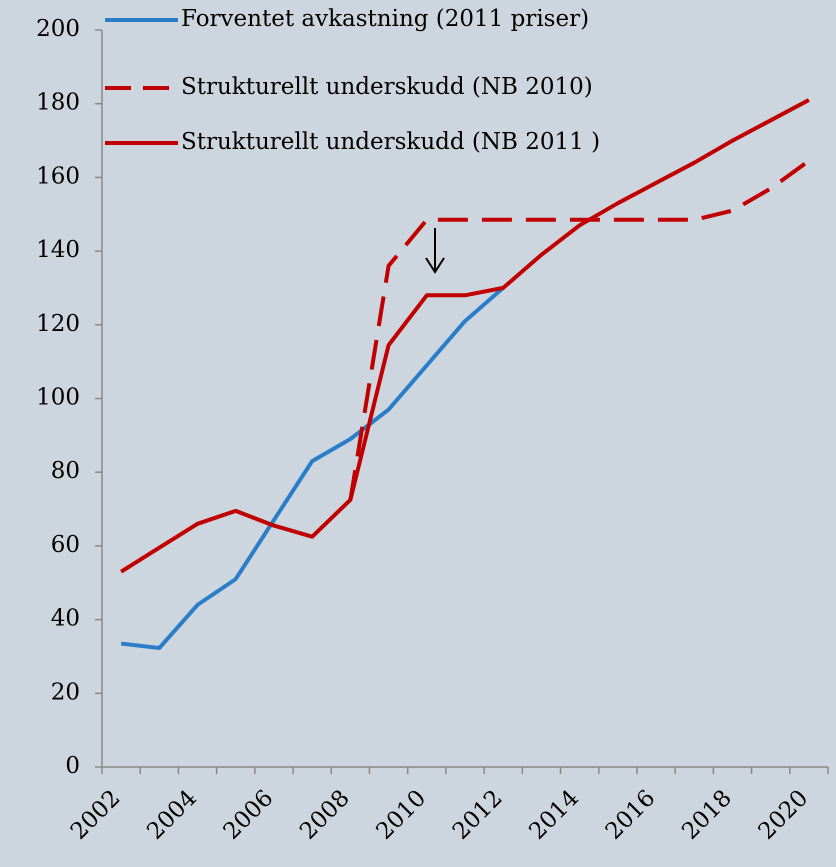  I want to click on y-tick-label: 60, so click(65, 545).